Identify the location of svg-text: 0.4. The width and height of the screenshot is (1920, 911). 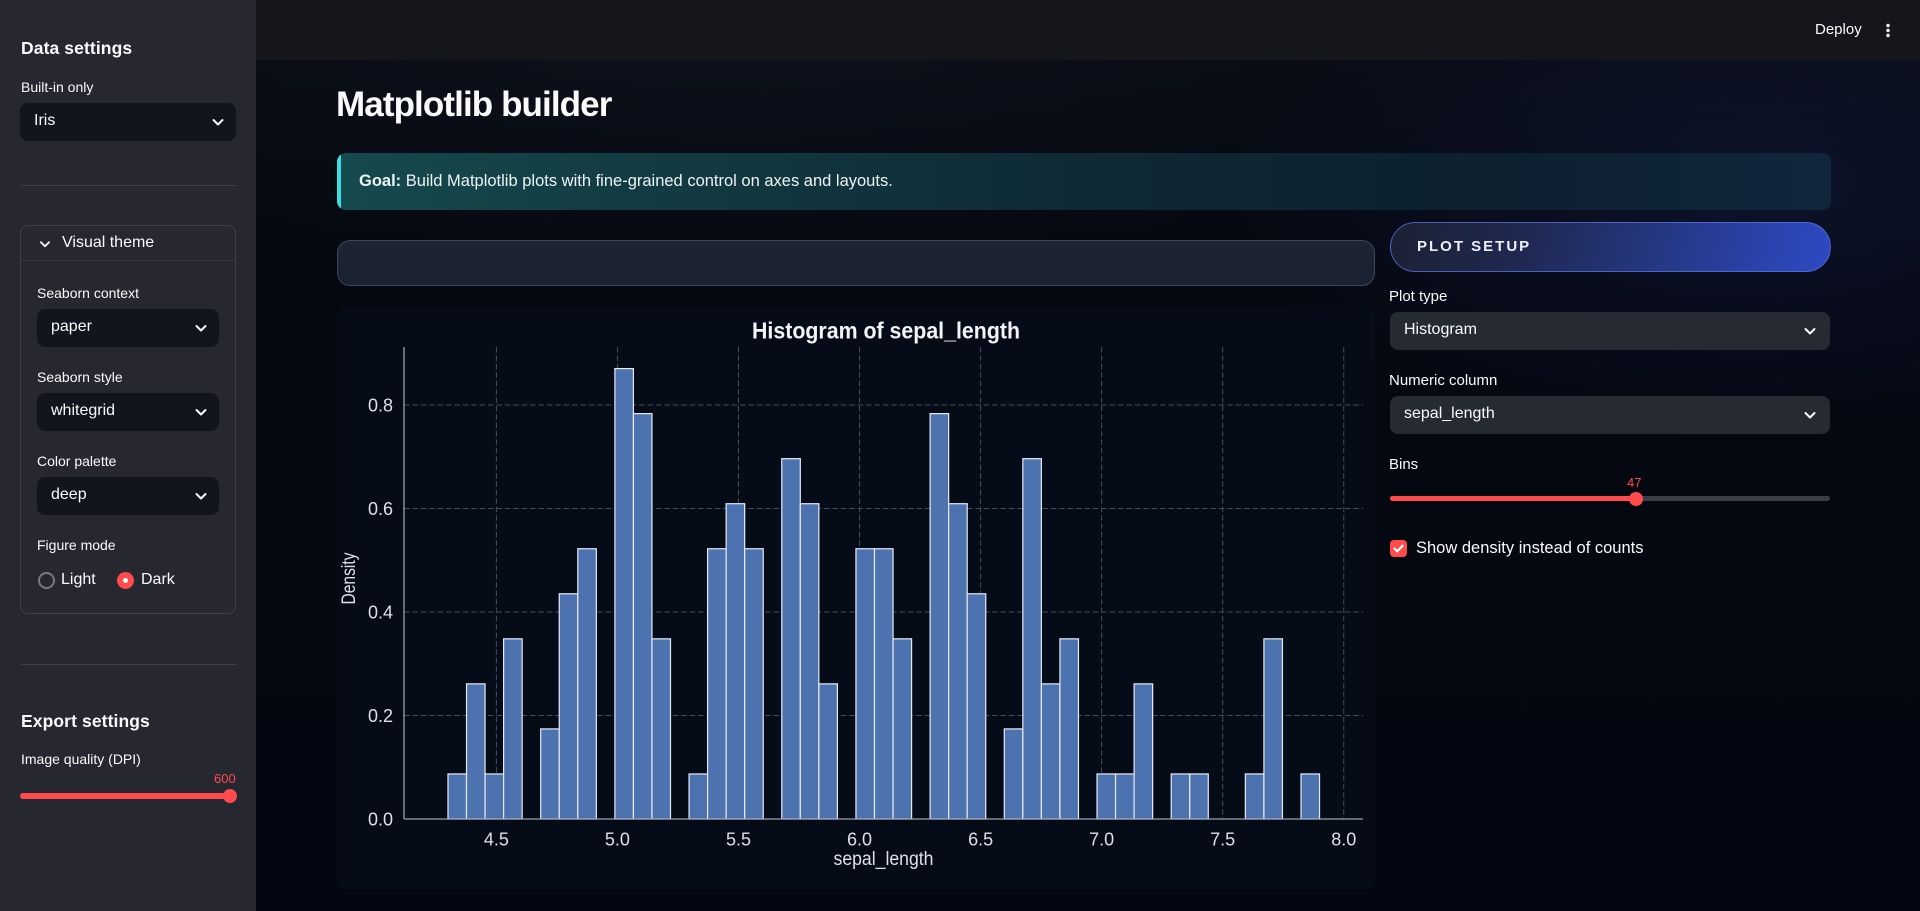
(380, 613).